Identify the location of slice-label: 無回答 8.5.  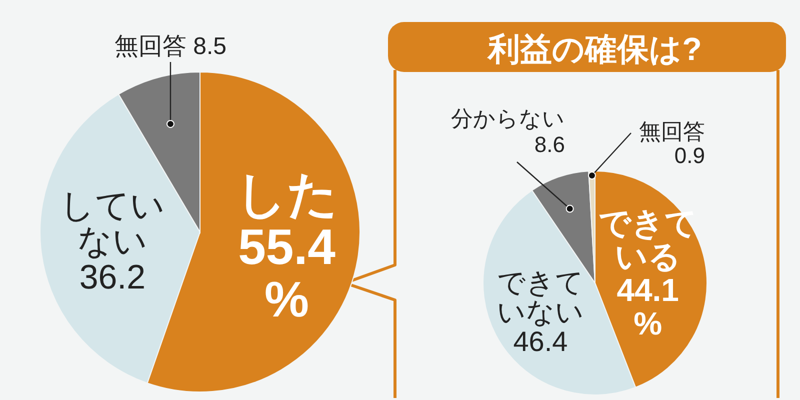
(170, 46).